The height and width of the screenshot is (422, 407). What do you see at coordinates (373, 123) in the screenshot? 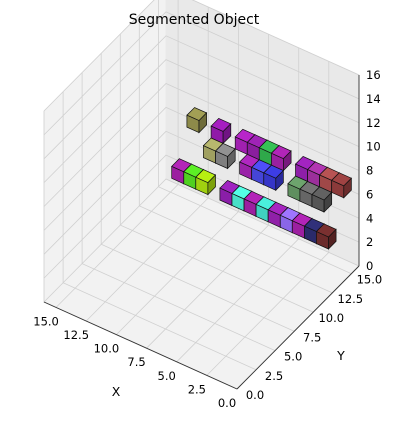
I see `z-tick-label: 12` at bounding box center [373, 123].